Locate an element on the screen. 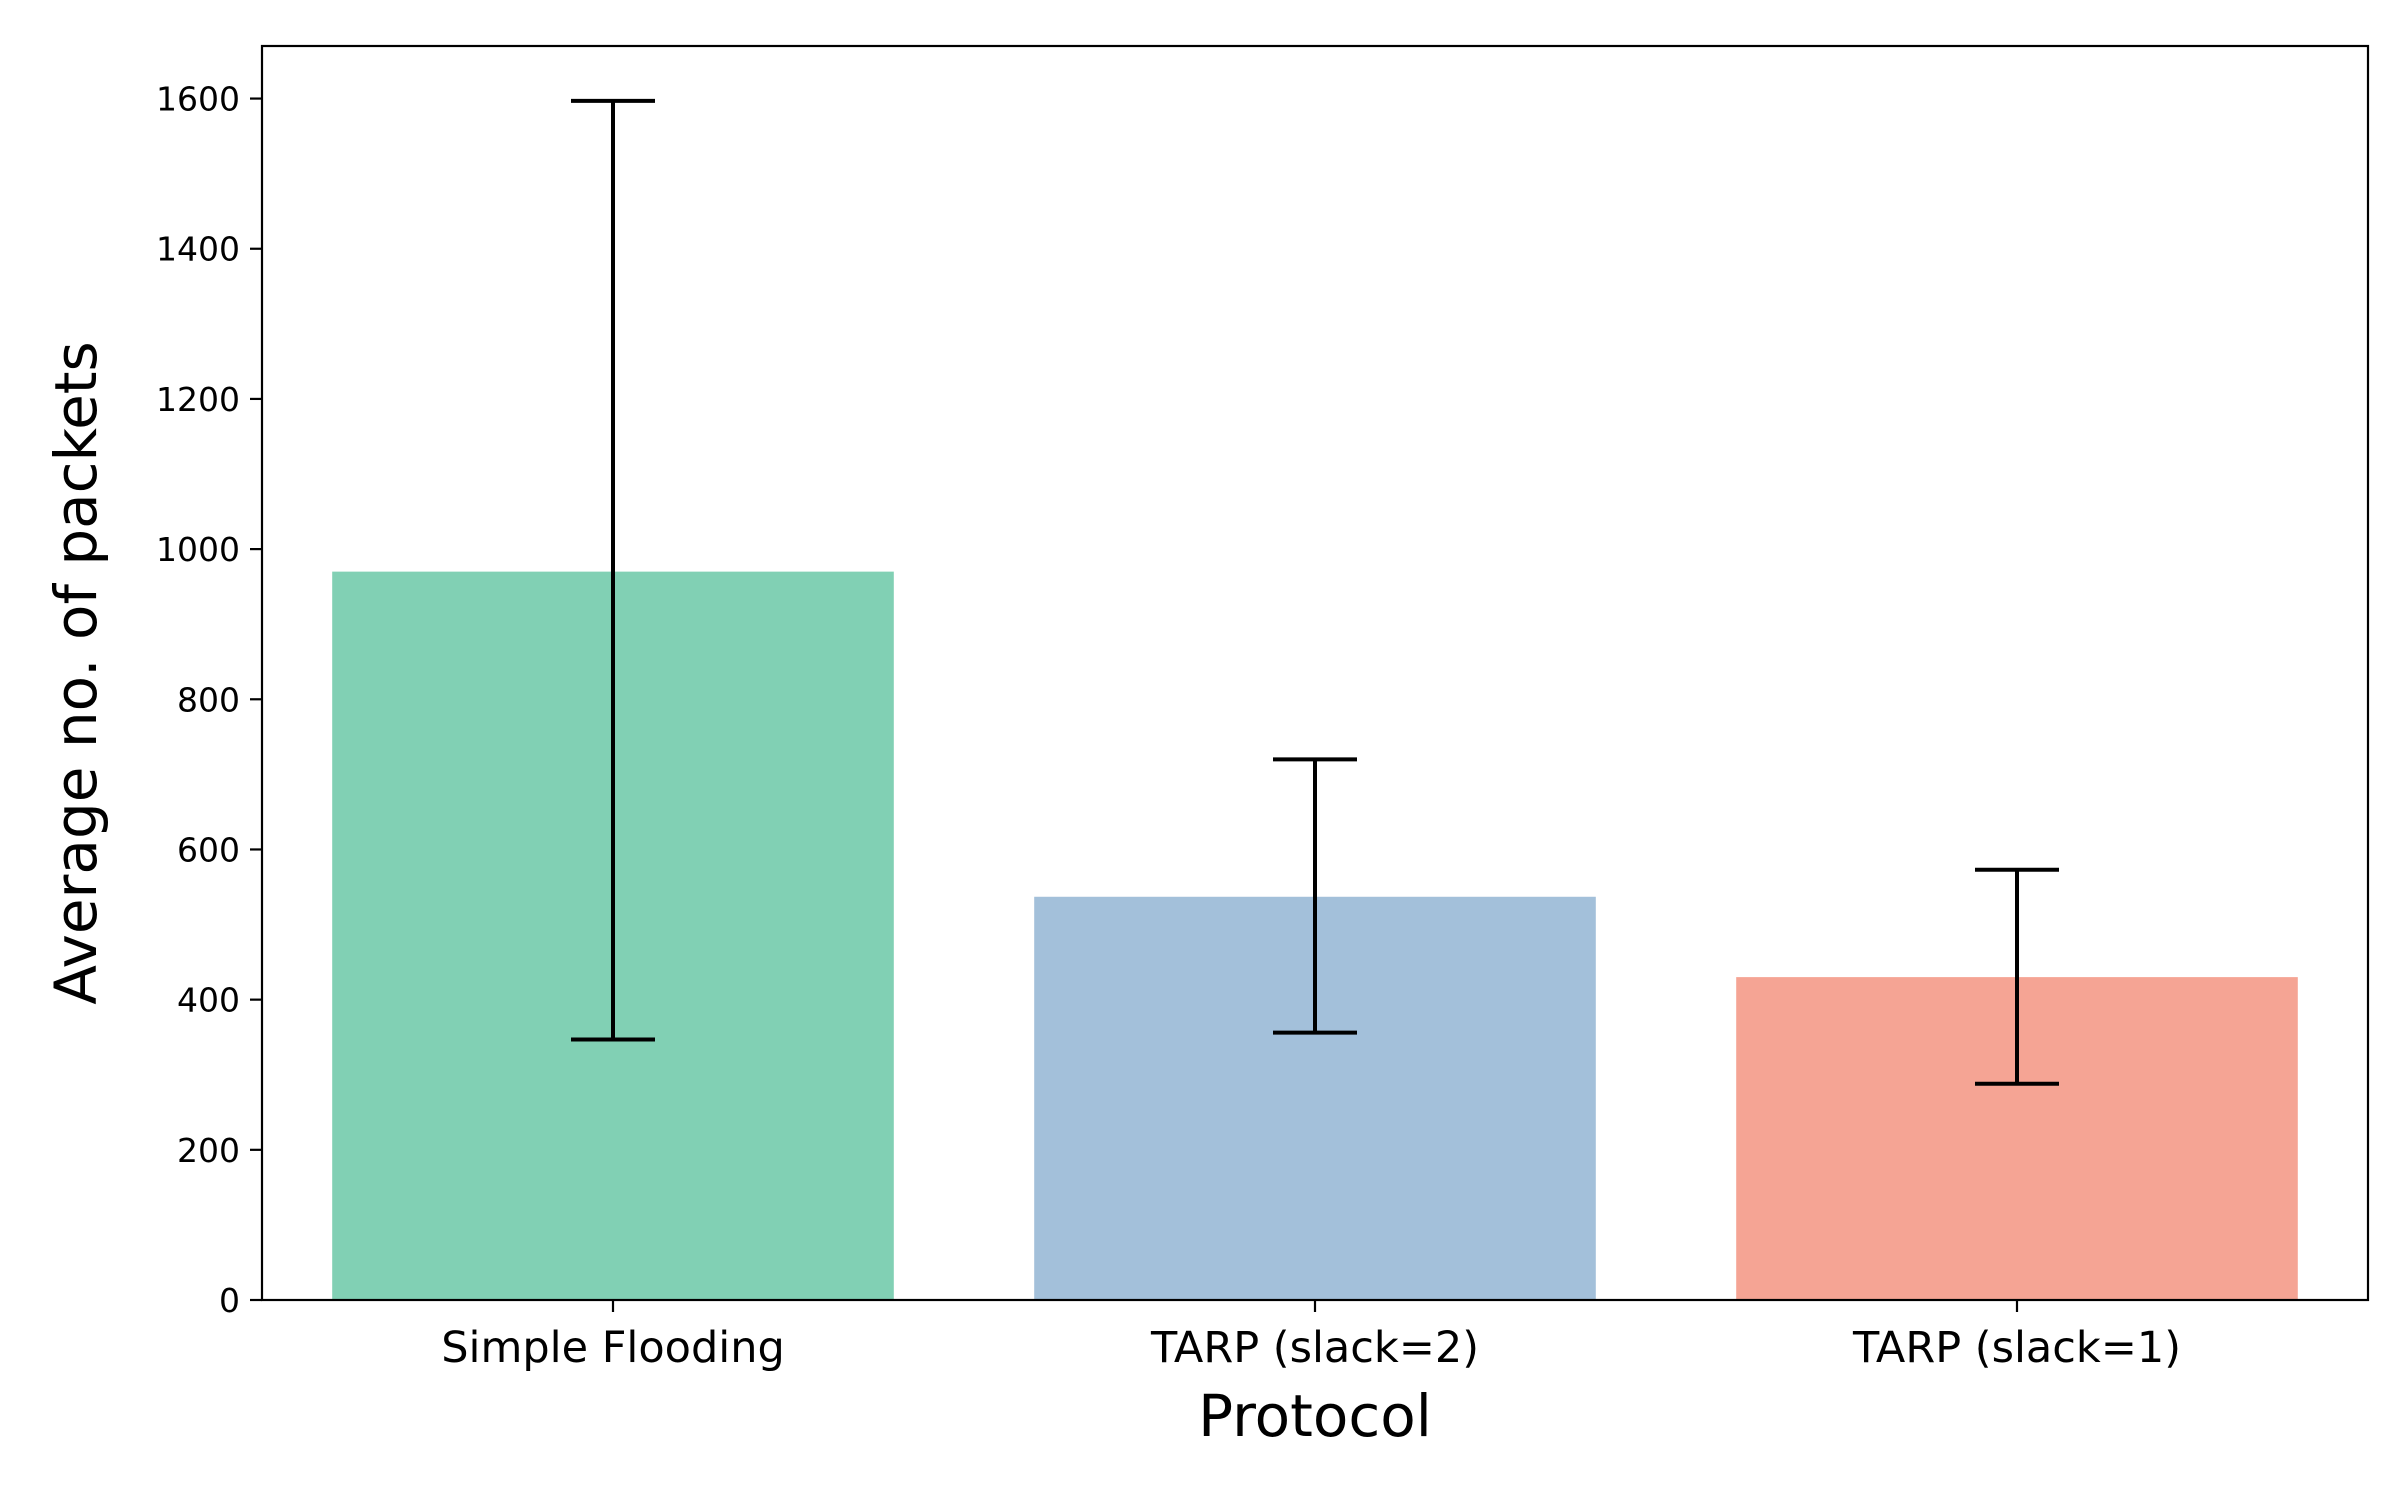 The height and width of the screenshot is (1500, 2400). x-tick-label: Simple Flooding is located at coordinates (613, 1348).